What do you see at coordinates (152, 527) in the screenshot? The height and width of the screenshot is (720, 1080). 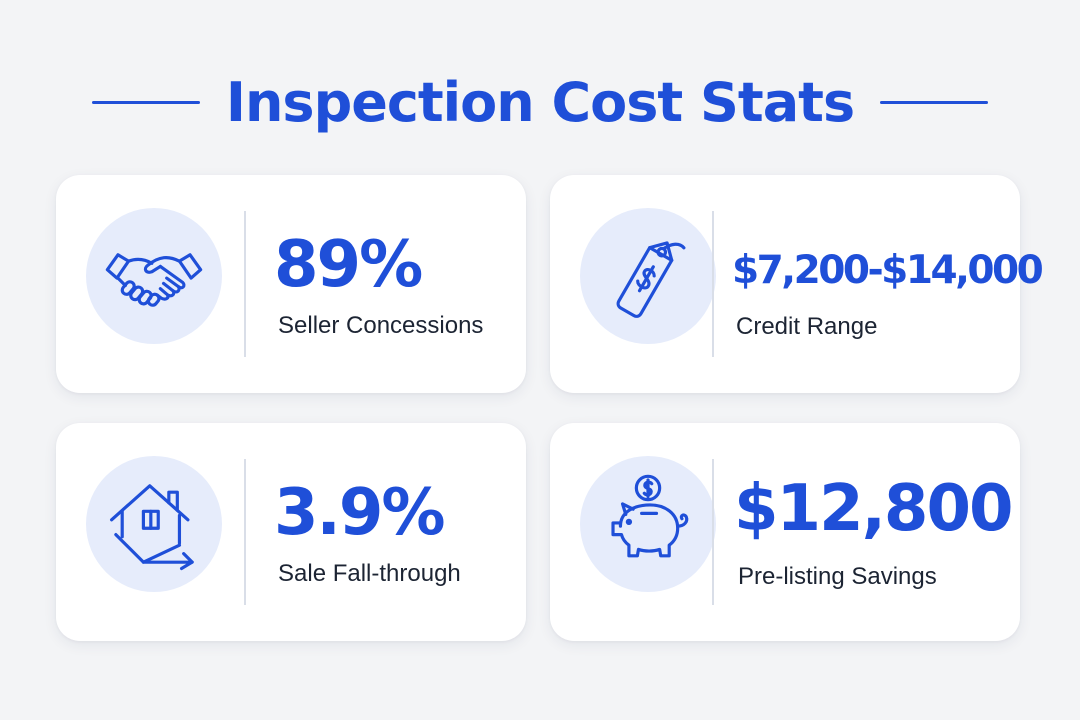 I see `house-decline-icon` at bounding box center [152, 527].